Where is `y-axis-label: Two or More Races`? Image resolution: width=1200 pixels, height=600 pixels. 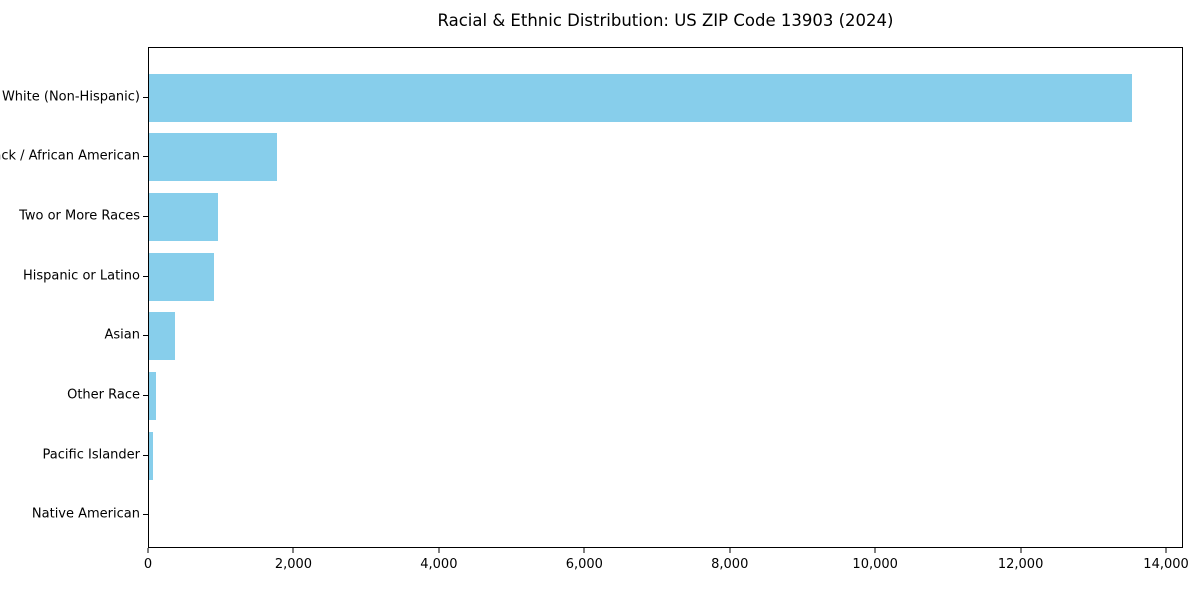
y-axis-label: Two or More Races is located at coordinates (79, 216).